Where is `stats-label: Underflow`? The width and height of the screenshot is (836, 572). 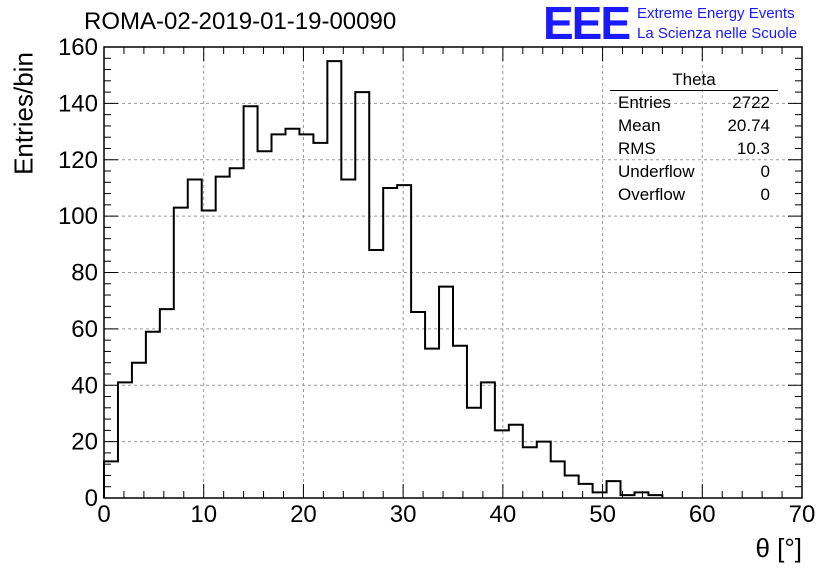 stats-label: Underflow is located at coordinates (656, 171).